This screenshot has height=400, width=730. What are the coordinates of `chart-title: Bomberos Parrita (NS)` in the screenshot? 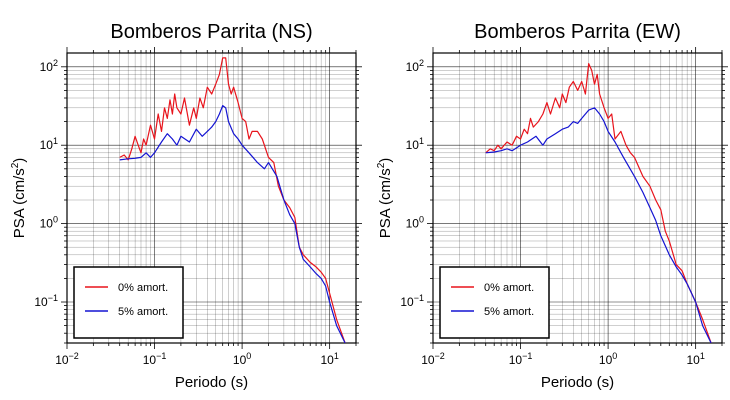 It's located at (211, 32).